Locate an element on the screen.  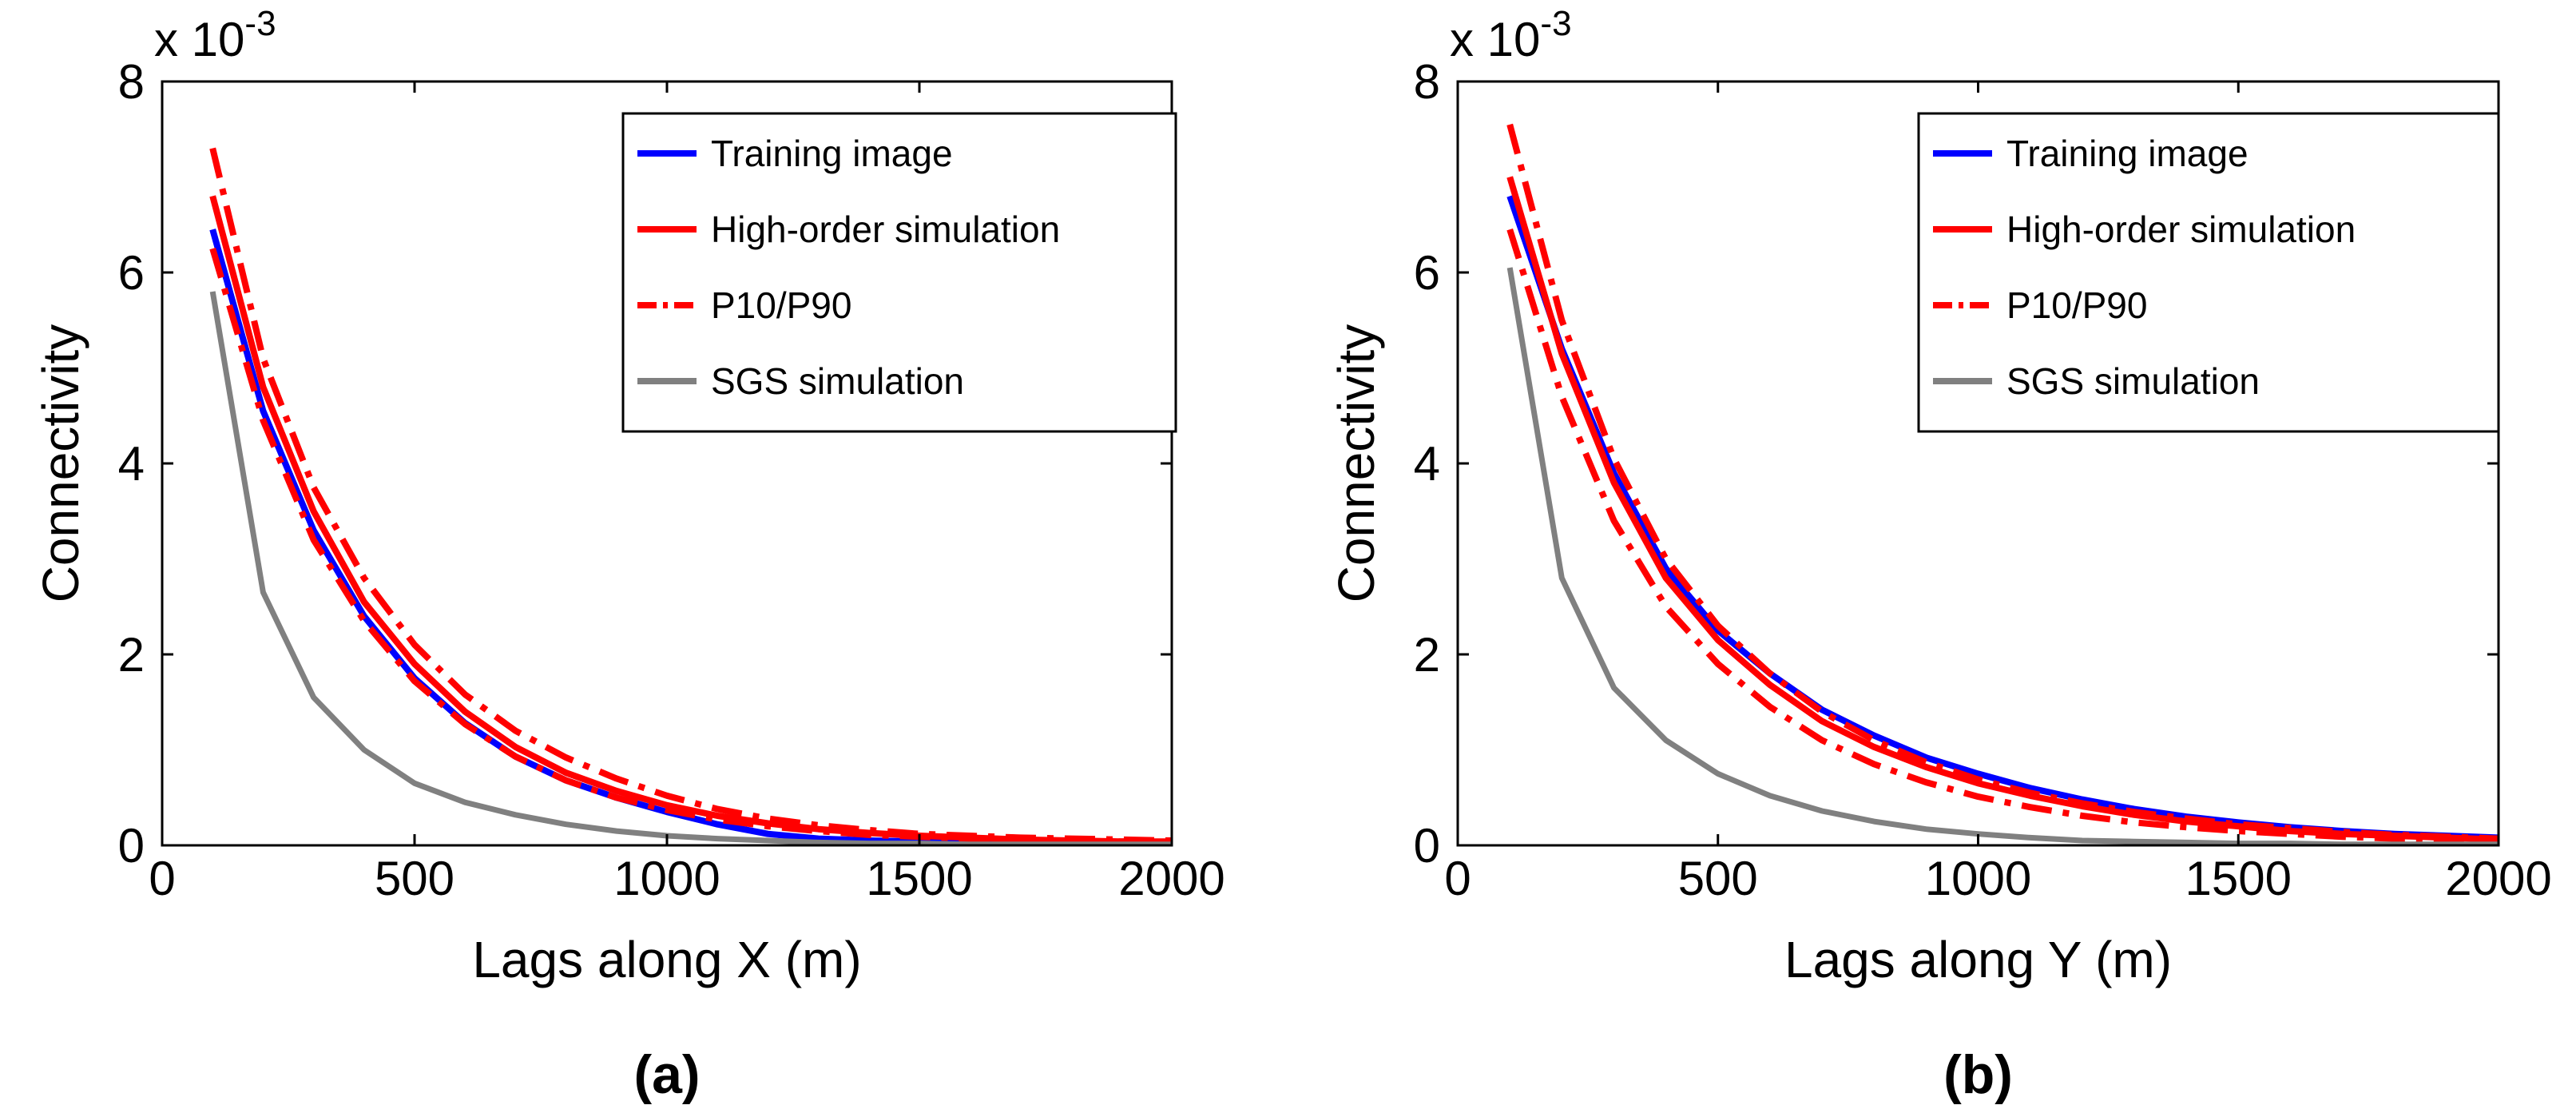
x-axis-label: Lags along X (m) is located at coordinates (666, 959).